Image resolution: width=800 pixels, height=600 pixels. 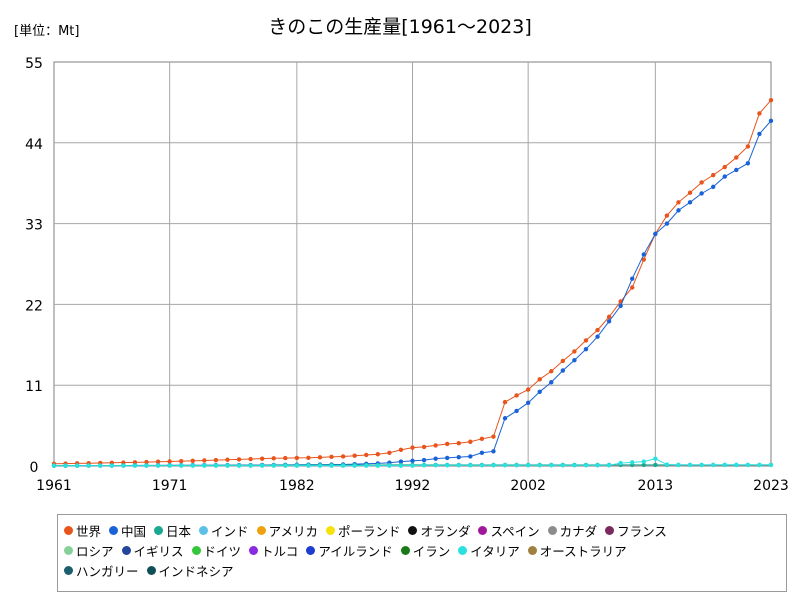 I want to click on legend-item: アイルランド, so click(x=349, y=550).